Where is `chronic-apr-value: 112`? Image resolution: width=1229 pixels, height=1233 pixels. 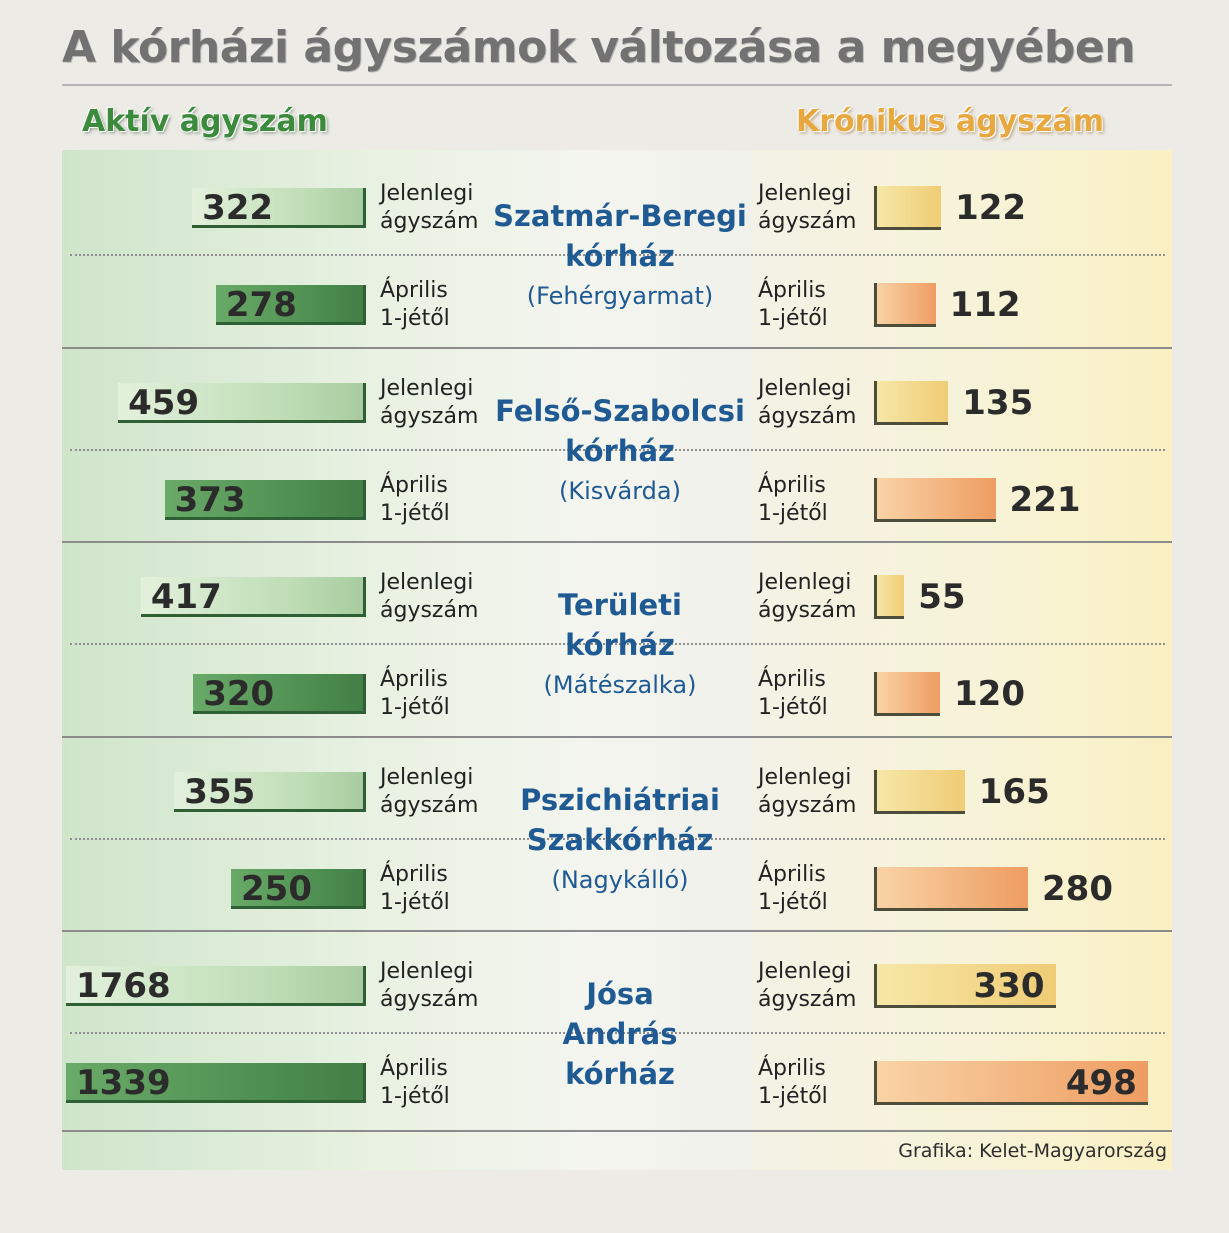 chronic-apr-value: 112 is located at coordinates (985, 305).